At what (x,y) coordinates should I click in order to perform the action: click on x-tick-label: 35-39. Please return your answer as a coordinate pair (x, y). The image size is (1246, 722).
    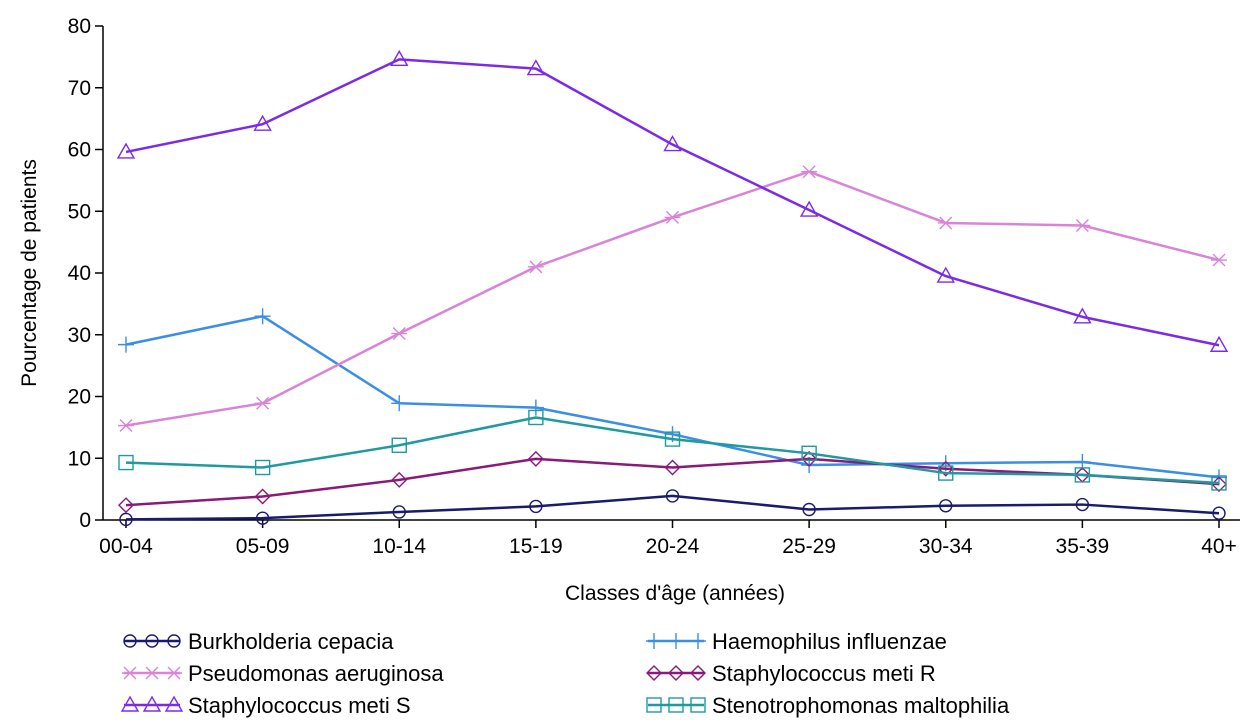
    Looking at the image, I should click on (1083, 546).